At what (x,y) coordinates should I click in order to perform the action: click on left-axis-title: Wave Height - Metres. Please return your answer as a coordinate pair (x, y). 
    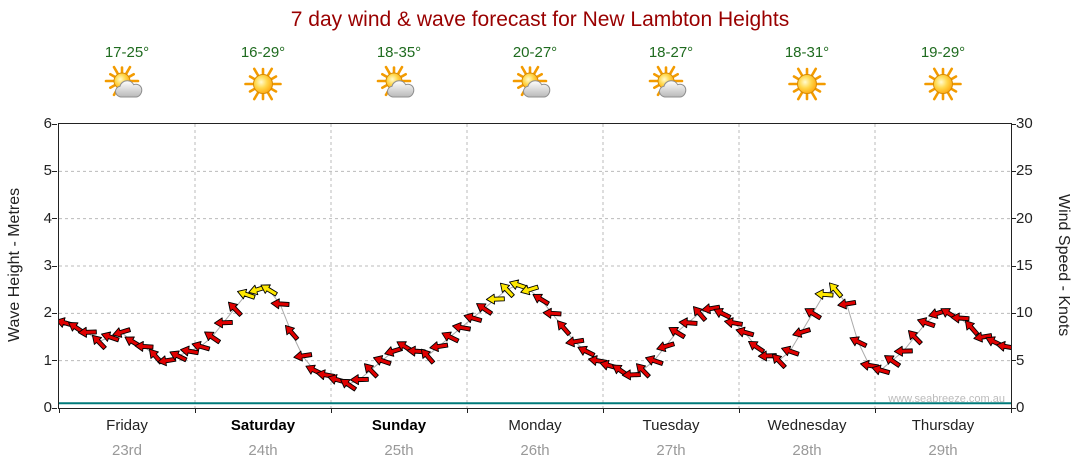
    Looking at the image, I should click on (14, 265).